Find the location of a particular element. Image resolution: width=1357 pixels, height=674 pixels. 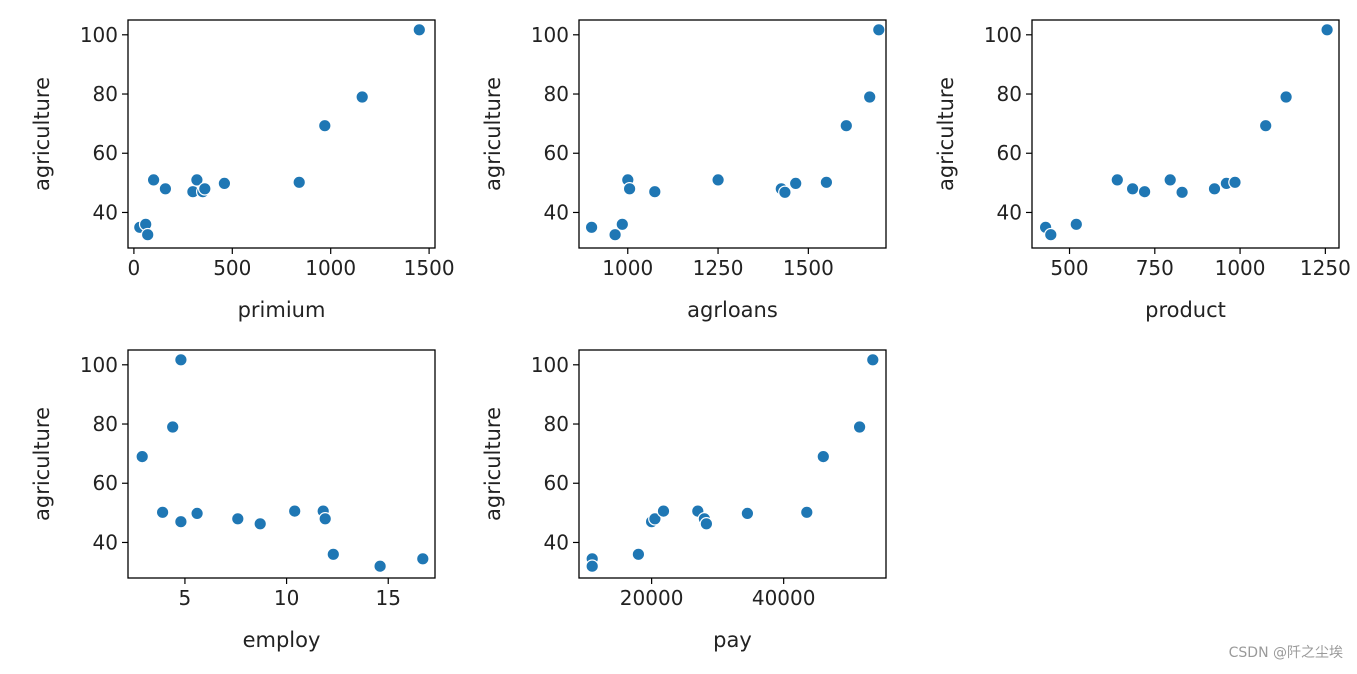

x-tick-label: 10 is located at coordinates (286, 598).